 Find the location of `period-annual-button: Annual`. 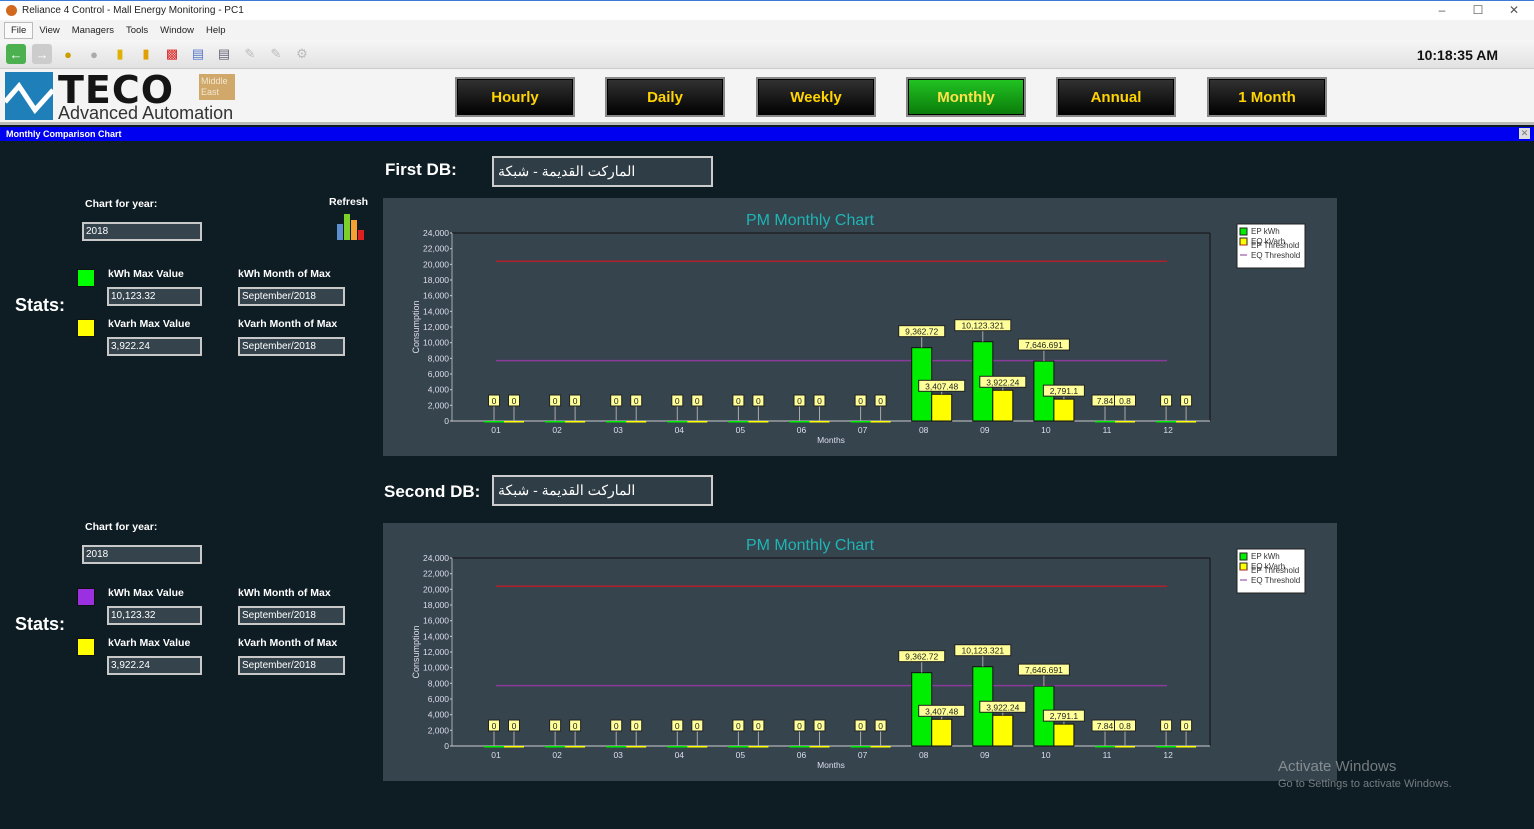

period-annual-button: Annual is located at coordinates (1116, 97).